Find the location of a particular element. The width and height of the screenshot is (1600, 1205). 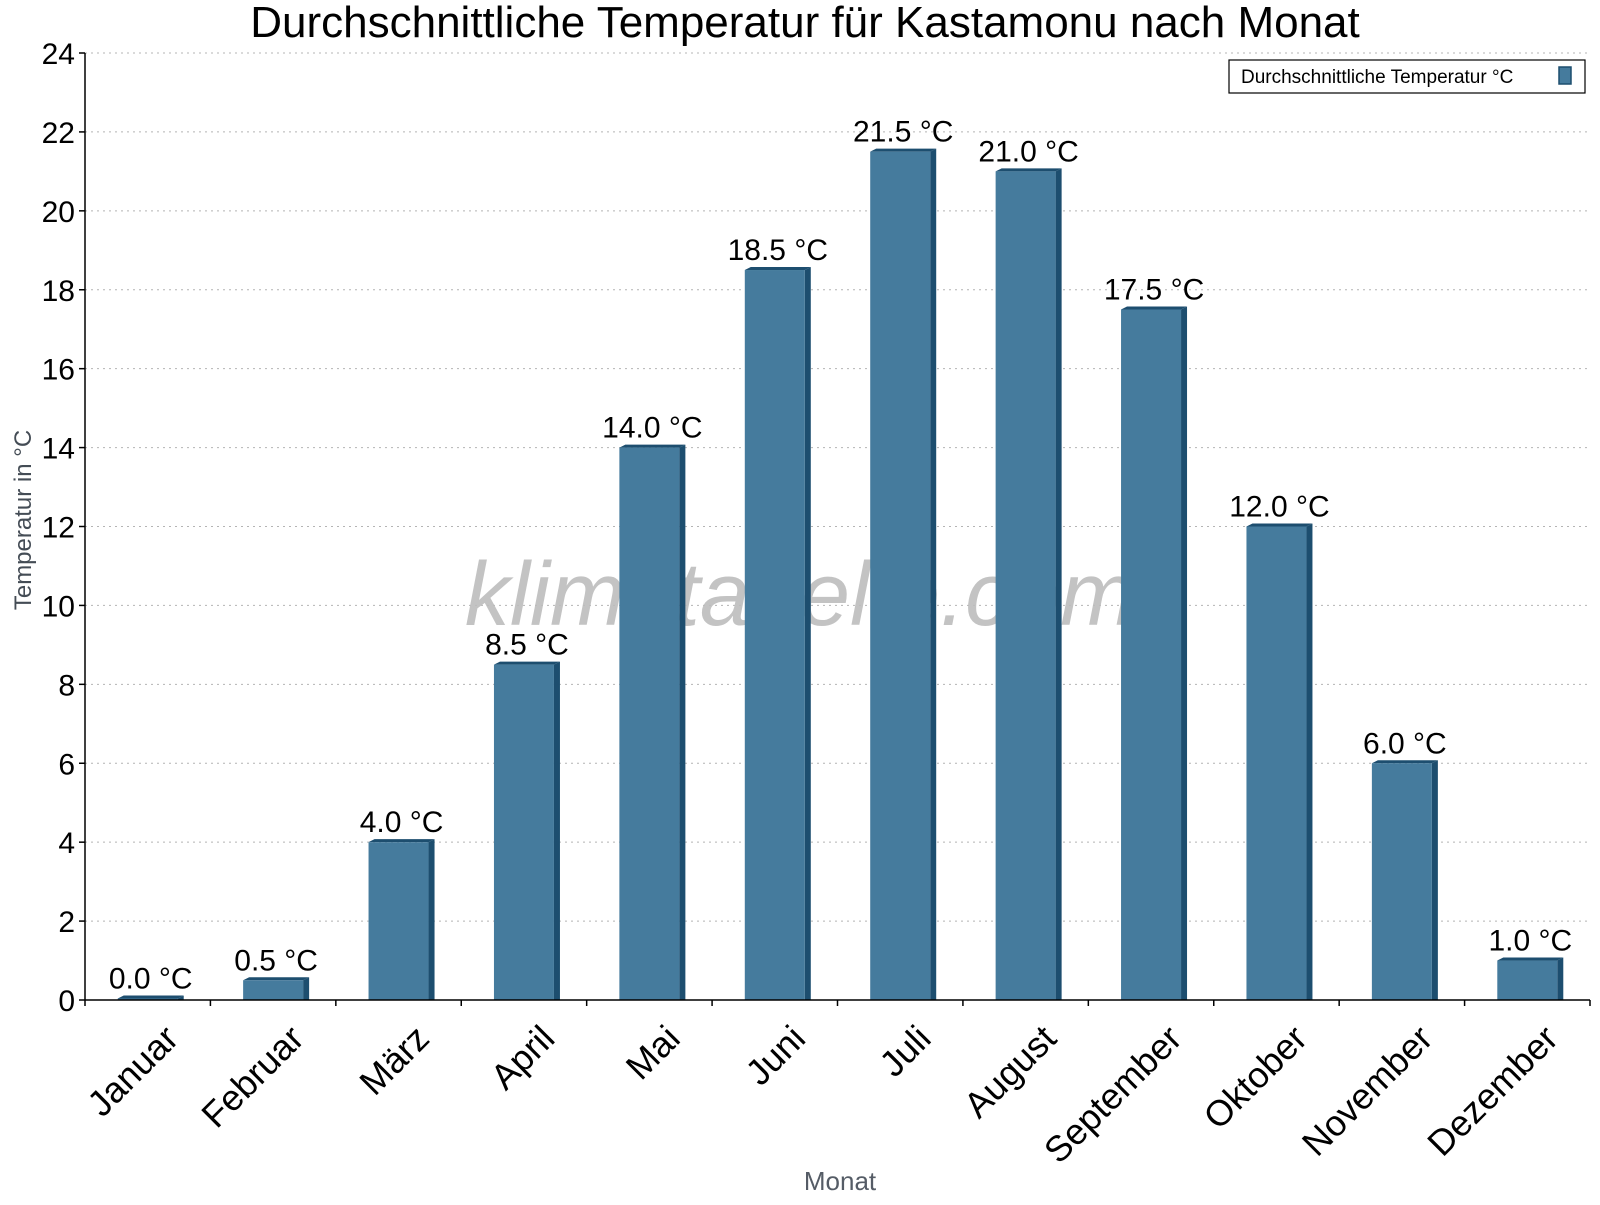

y-tick-label: 16 is located at coordinates (58, 370).